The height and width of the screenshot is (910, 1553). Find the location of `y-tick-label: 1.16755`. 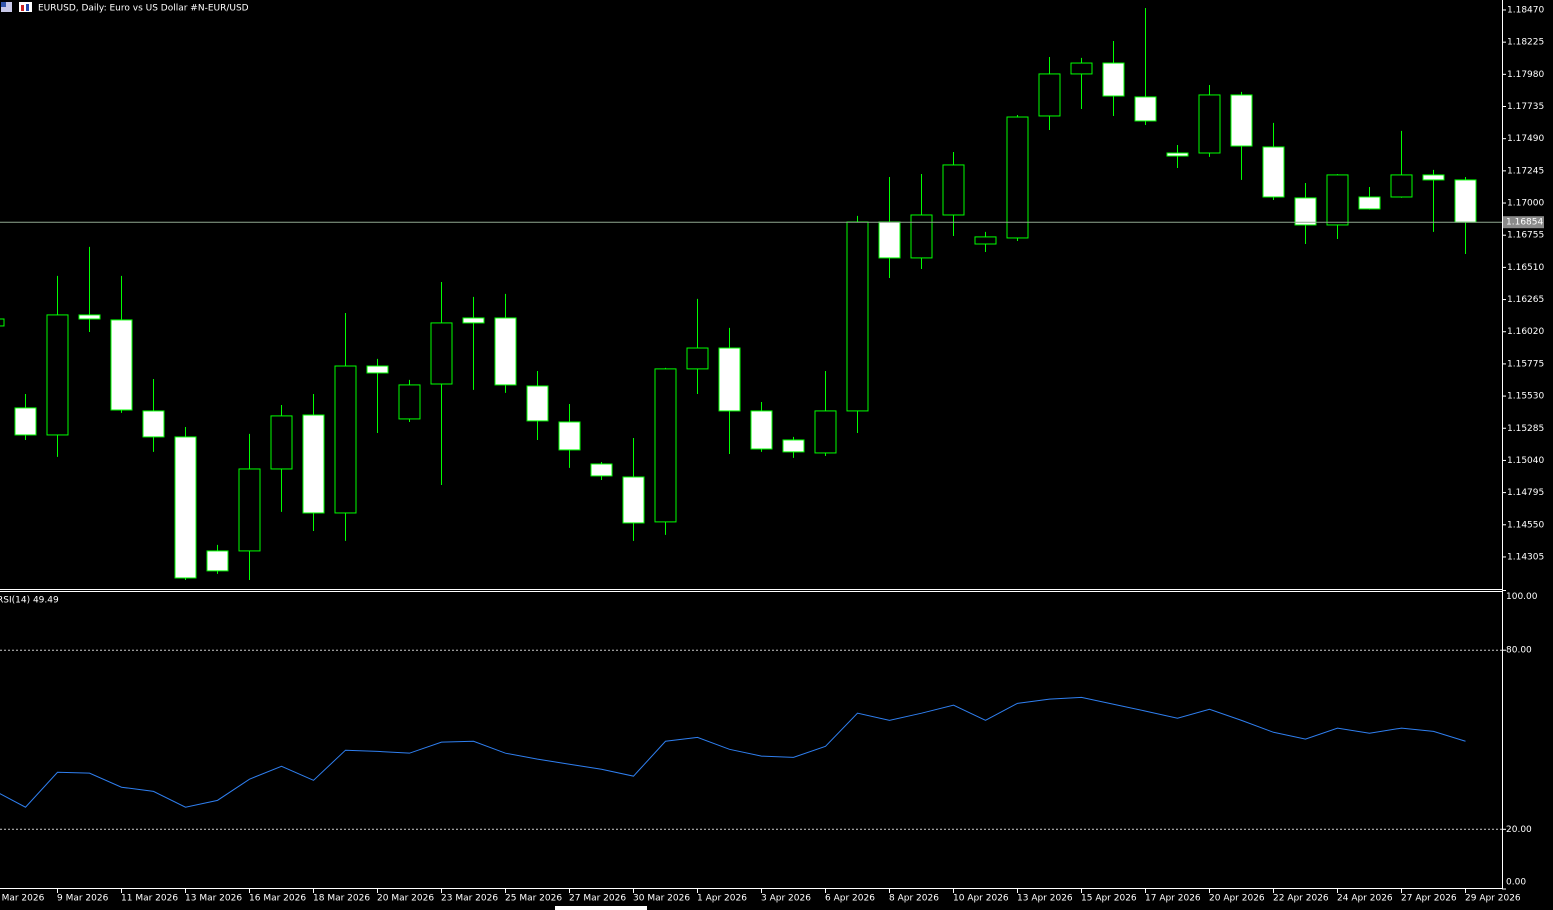

y-tick-label: 1.16755 is located at coordinates (1525, 236).